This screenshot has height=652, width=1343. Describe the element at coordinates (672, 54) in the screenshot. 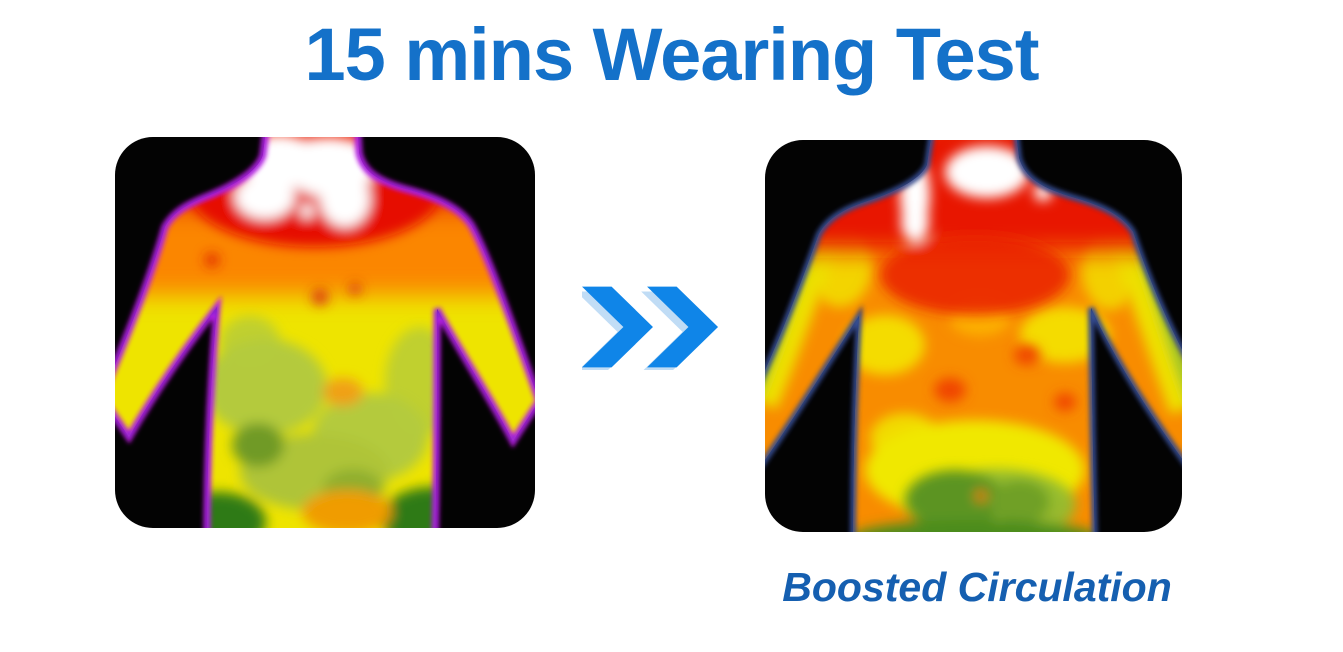

I see `page-title: 15 mins Wearing Test` at that location.